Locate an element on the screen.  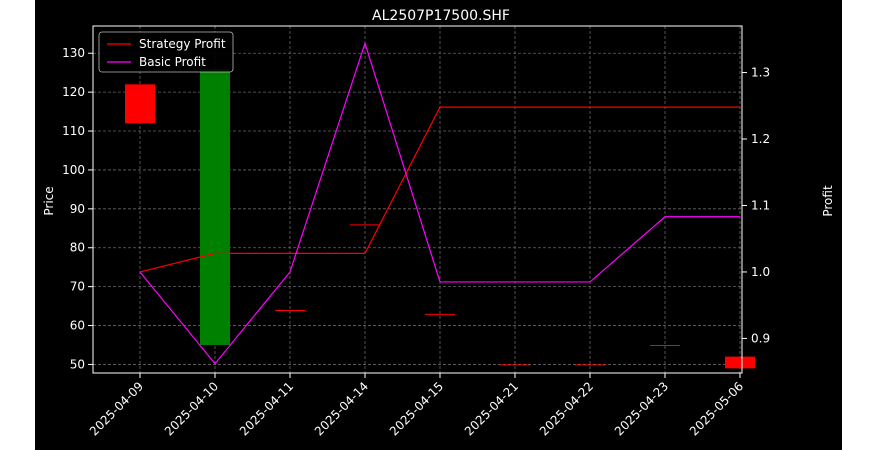
y-tick-label-left: 60 is located at coordinates (77, 326).